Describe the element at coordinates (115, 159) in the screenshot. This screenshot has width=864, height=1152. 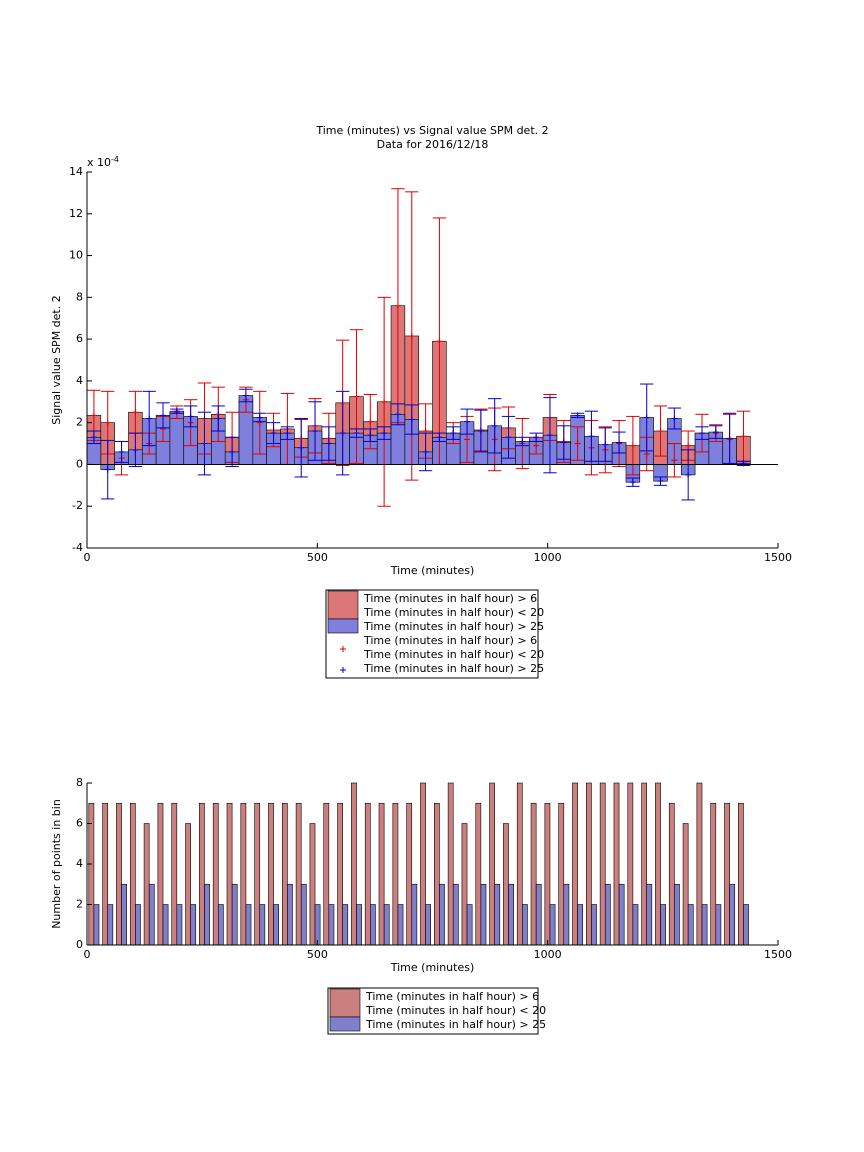
I see `y-scale-exponent: -4` at that location.